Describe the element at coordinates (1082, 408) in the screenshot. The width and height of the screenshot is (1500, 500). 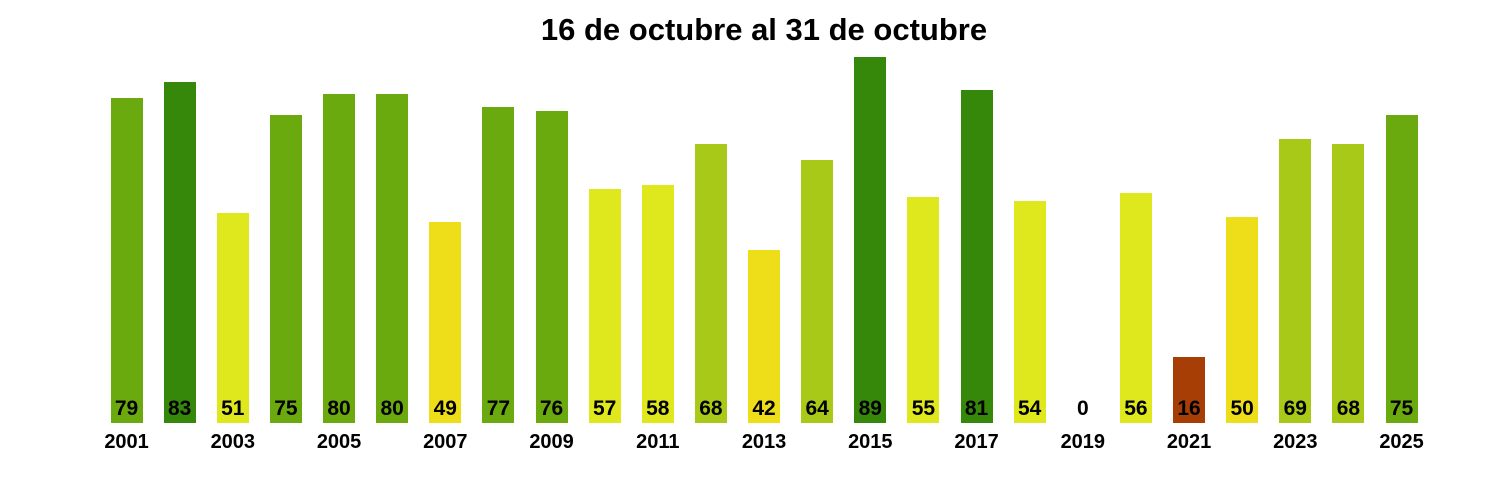
I see `bar-value-label-2019: 0` at that location.